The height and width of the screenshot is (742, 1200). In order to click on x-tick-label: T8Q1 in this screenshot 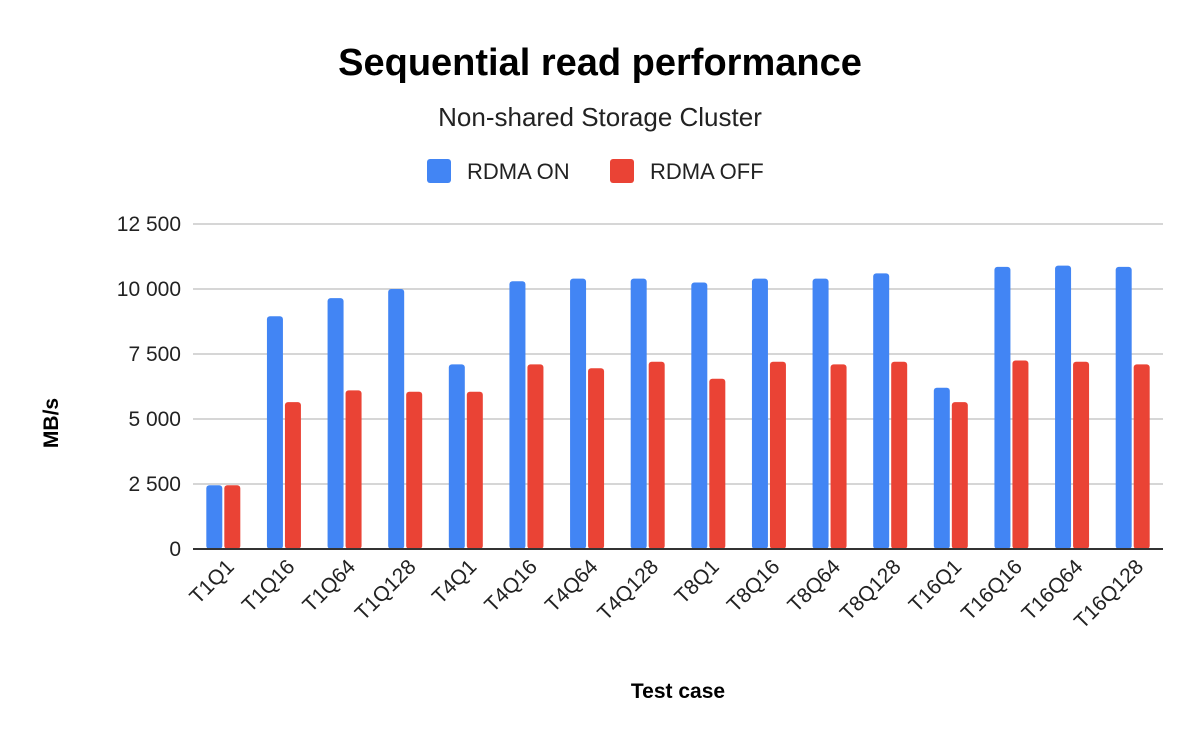, I will do `click(696, 581)`.